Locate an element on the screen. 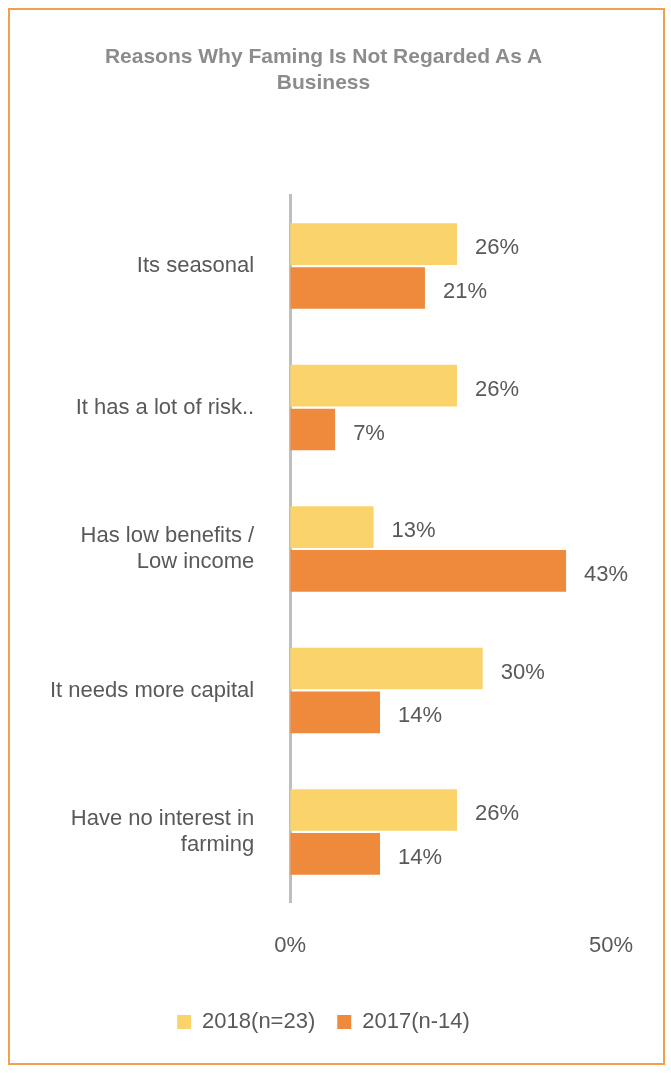 The image size is (671, 1073). chart-title: Reasons Why Faming Is Not Regarded As A Business is located at coordinates (323, 68).